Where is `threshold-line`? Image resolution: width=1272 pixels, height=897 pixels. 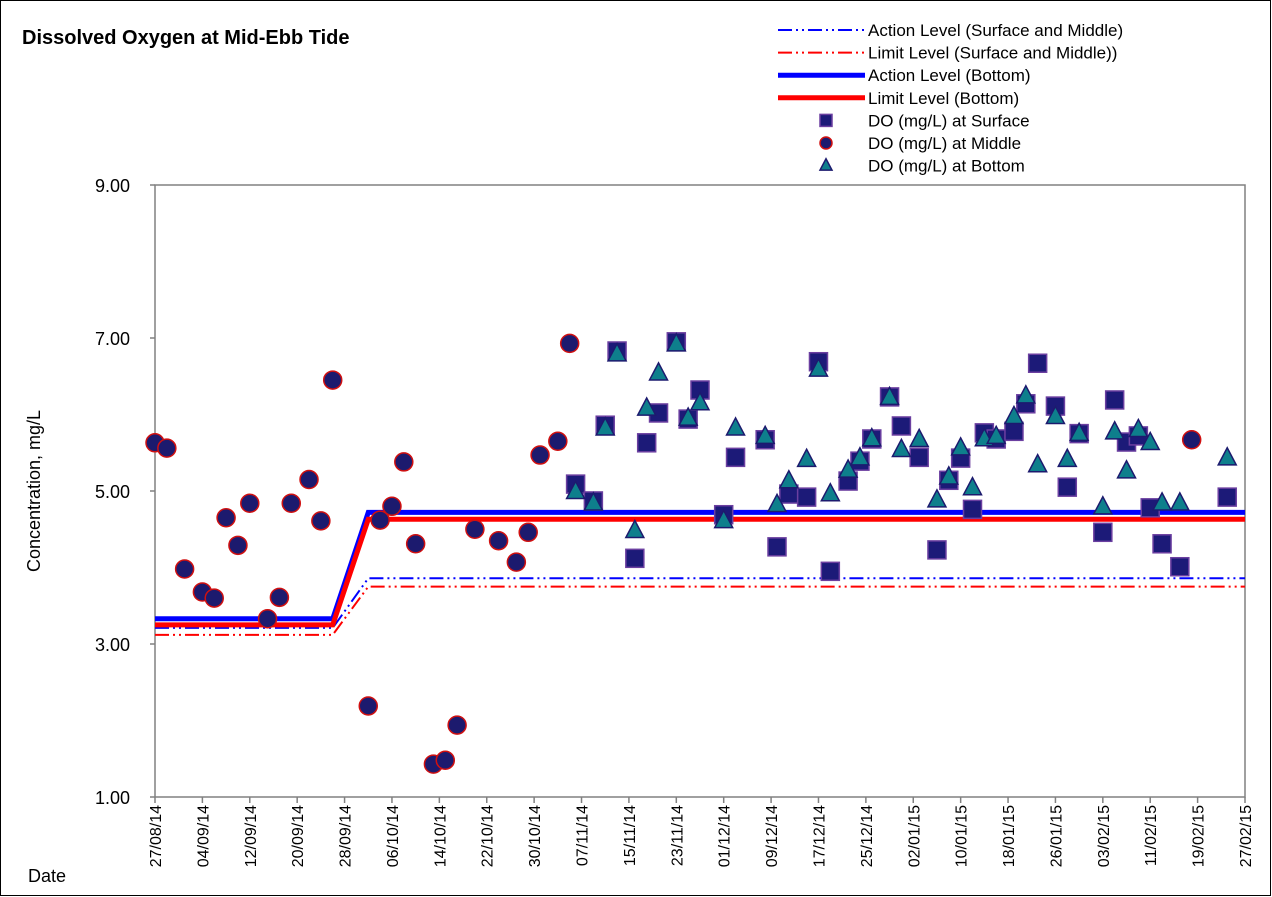
threshold-line is located at coordinates (700, 572).